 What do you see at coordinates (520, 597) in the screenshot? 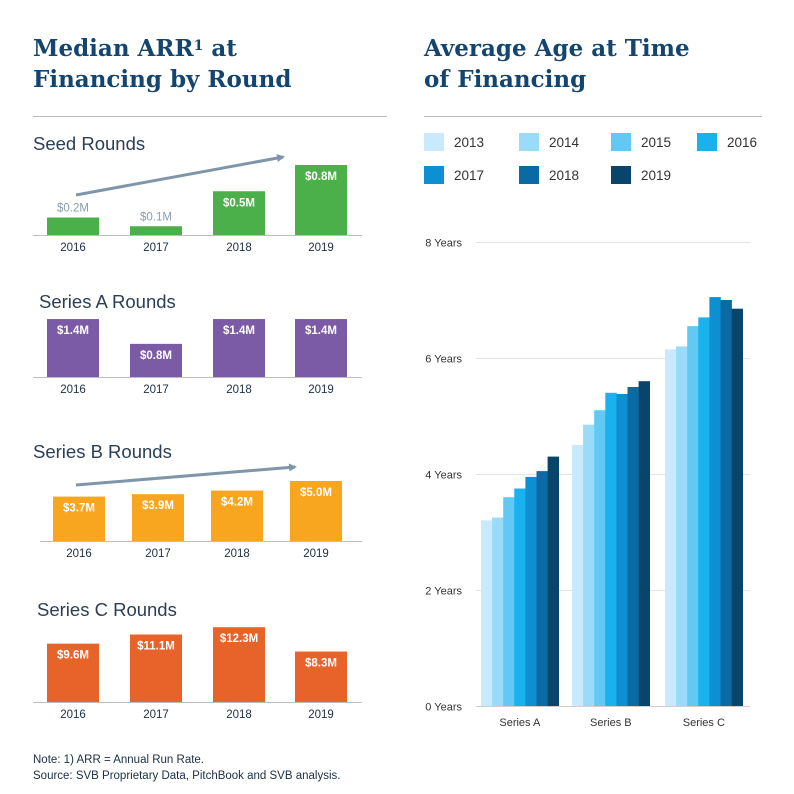
I see `age-bar-series-a-2016` at bounding box center [520, 597].